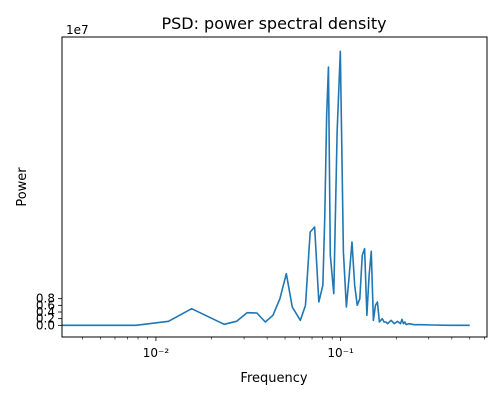  Describe the element at coordinates (45, 325) in the screenshot. I see `y-tick-label: 0.0` at that location.